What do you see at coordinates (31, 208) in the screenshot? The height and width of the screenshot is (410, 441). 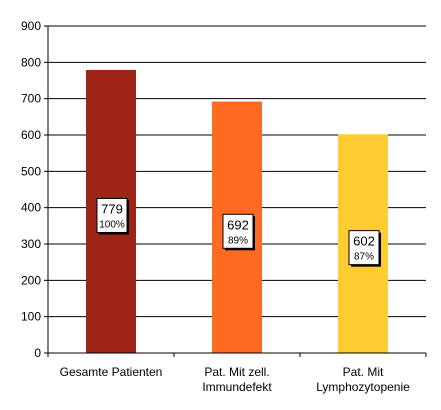 I see `y-tick-label: 400` at bounding box center [31, 208].